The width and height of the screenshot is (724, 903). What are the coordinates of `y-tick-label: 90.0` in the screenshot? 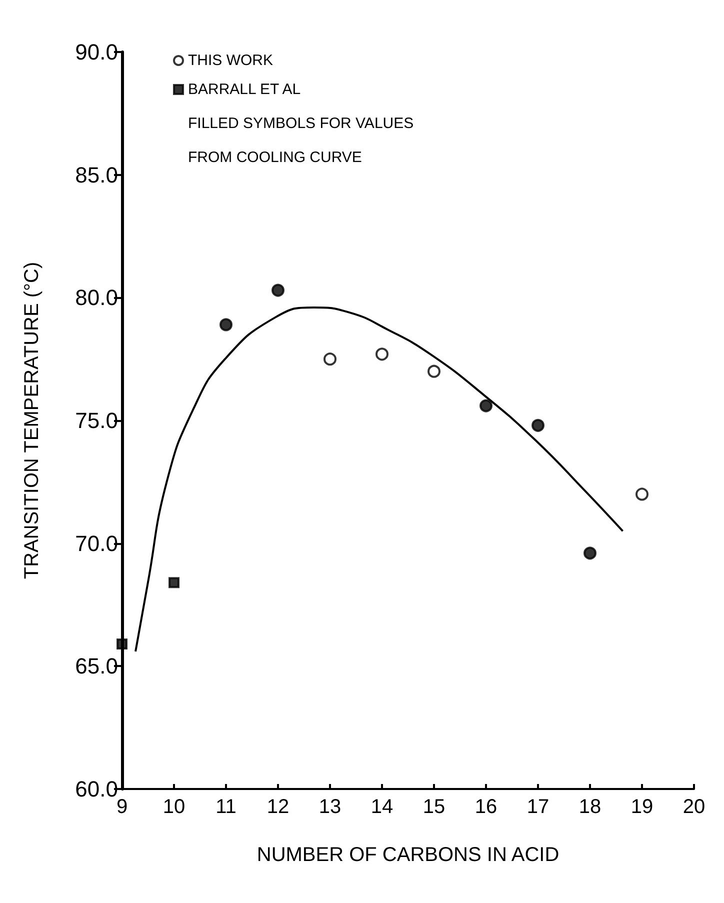 It's located at (96, 52).